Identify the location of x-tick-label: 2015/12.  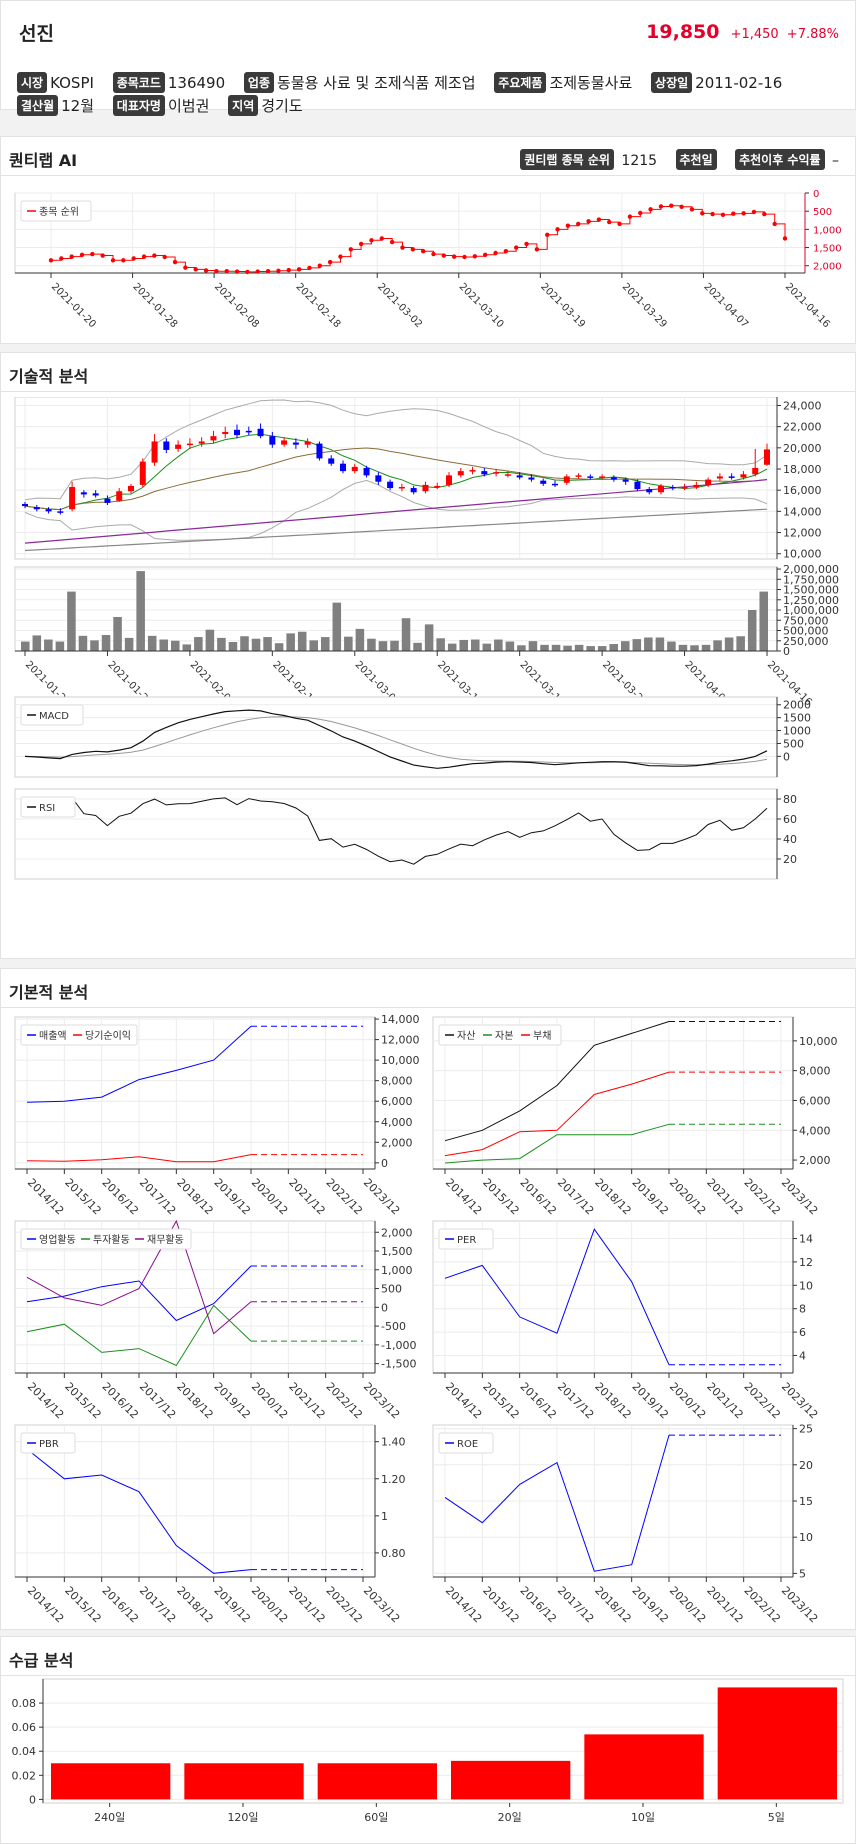
(501, 1197).